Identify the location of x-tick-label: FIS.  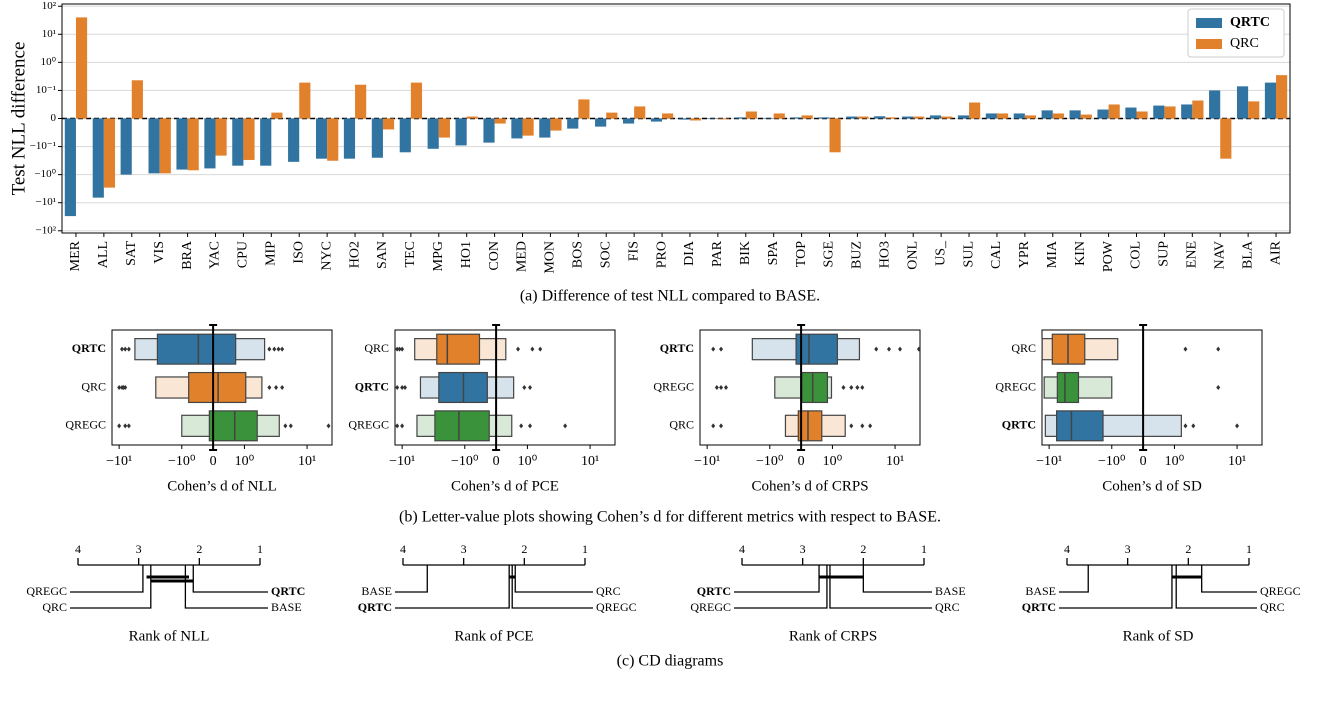
(633, 251).